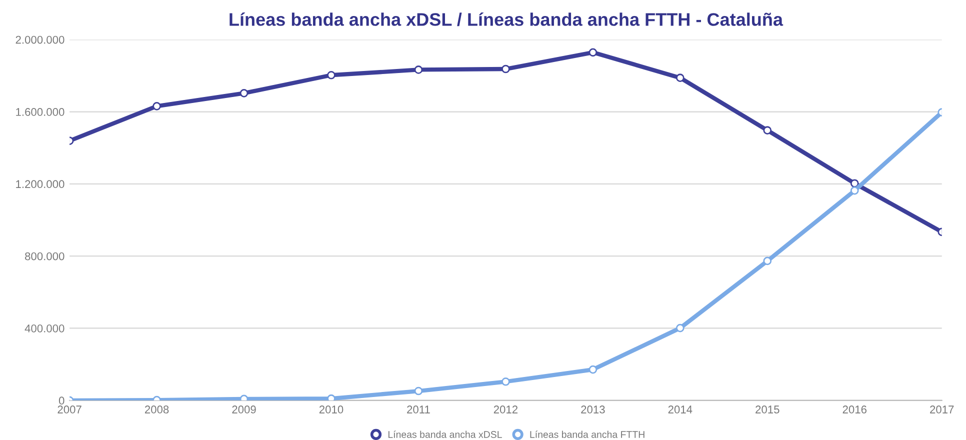 This screenshot has height=440, width=966. Describe the element at coordinates (942, 410) in the screenshot. I see `x-tick-label: 2017` at that location.